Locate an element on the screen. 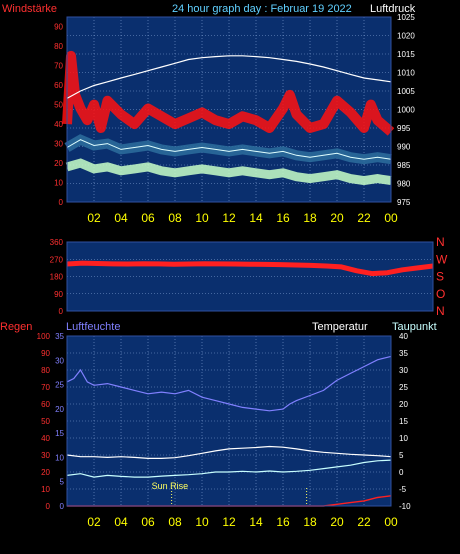 This screenshot has width=460, height=554. wind-gust-line is located at coordinates (228, 93).